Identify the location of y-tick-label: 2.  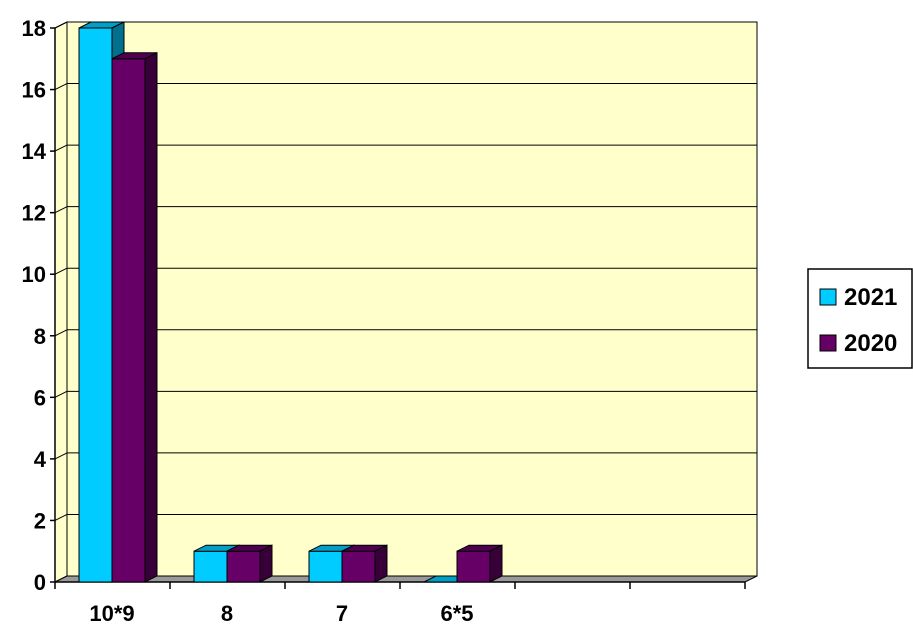
(40, 520).